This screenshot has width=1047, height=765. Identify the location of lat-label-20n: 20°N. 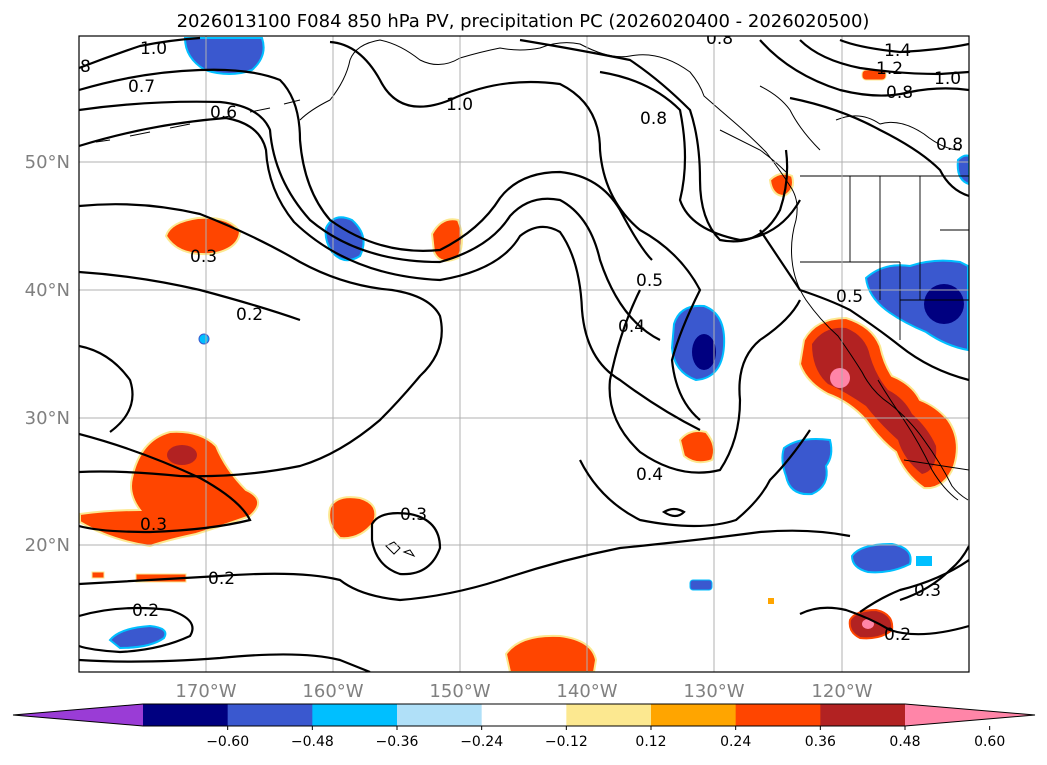
(47, 545).